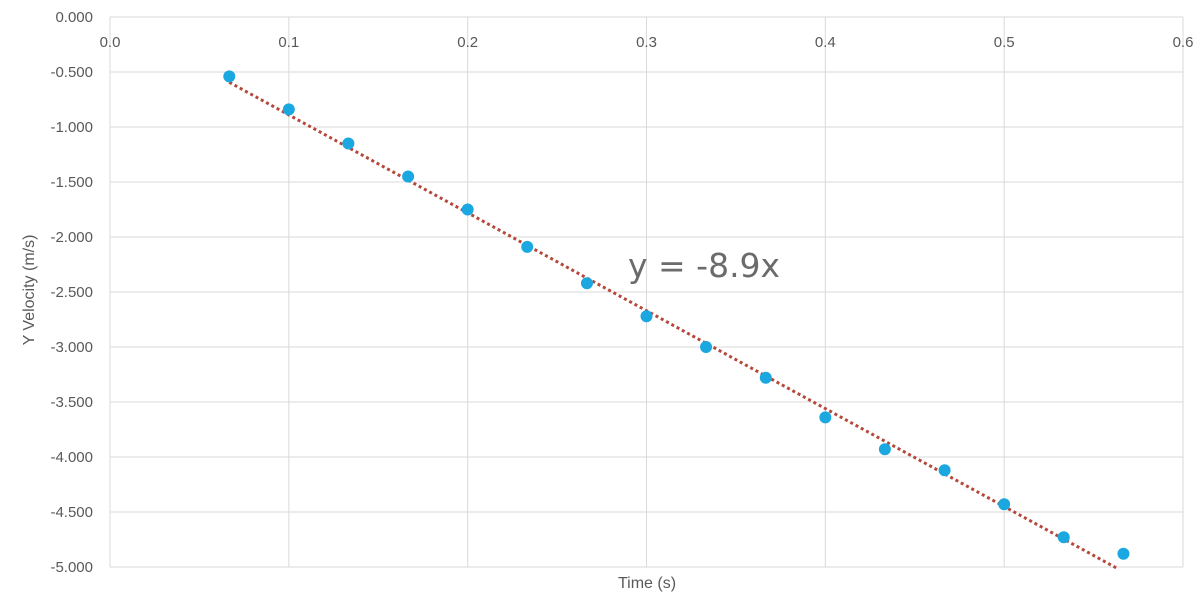  Describe the element at coordinates (71, 512) in the screenshot. I see `y-tick-label: -4.500` at that location.